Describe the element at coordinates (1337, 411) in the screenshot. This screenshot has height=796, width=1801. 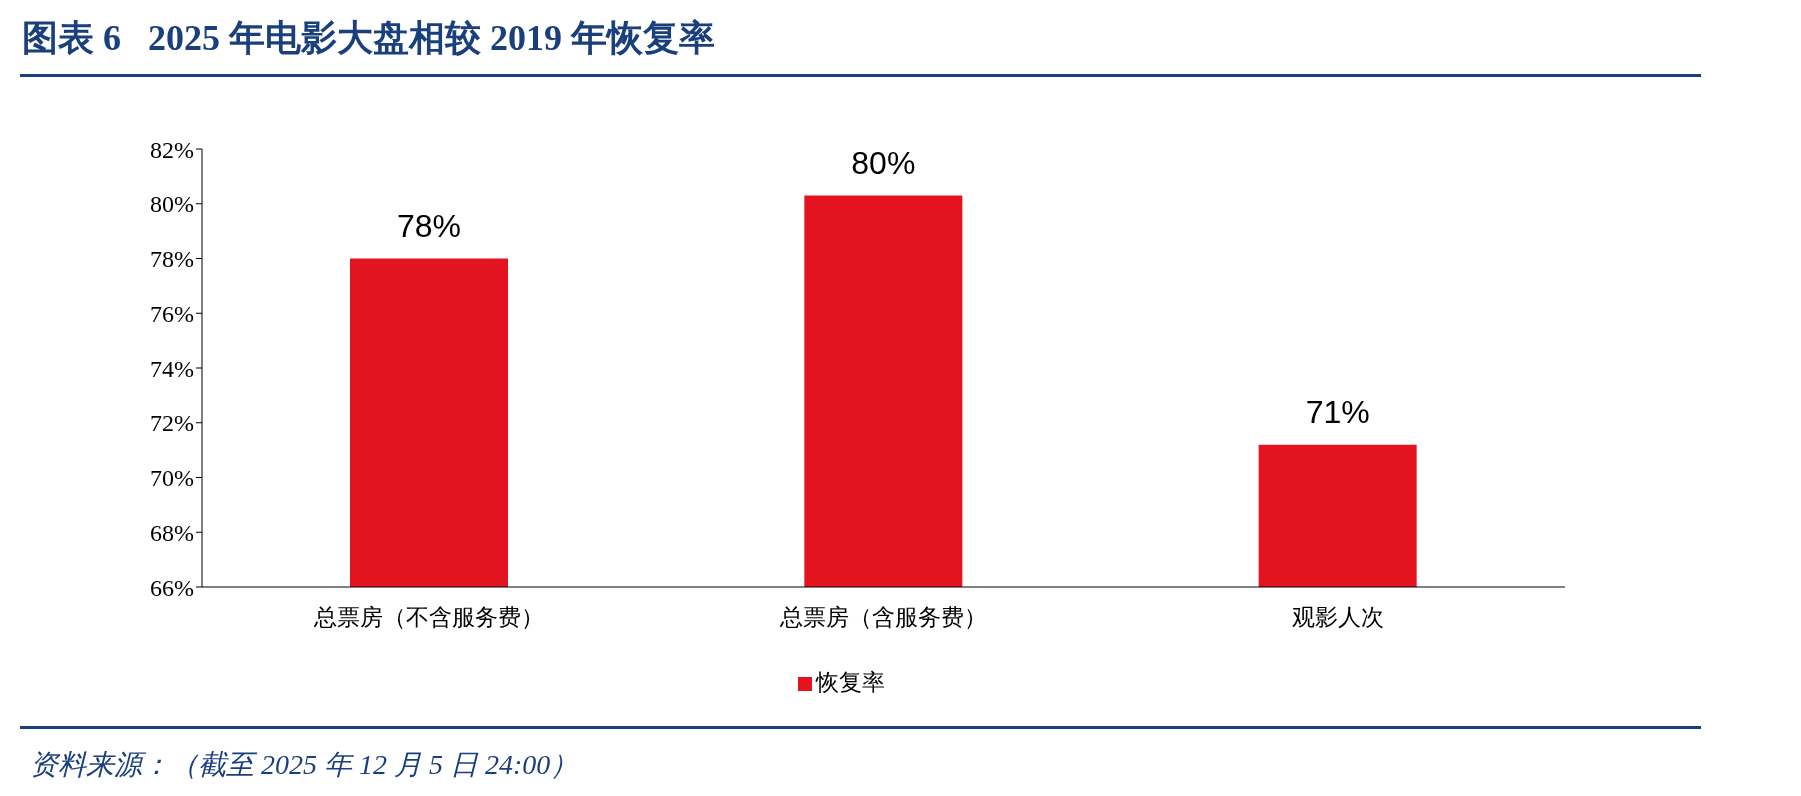
I see `data-label: 71%` at that location.